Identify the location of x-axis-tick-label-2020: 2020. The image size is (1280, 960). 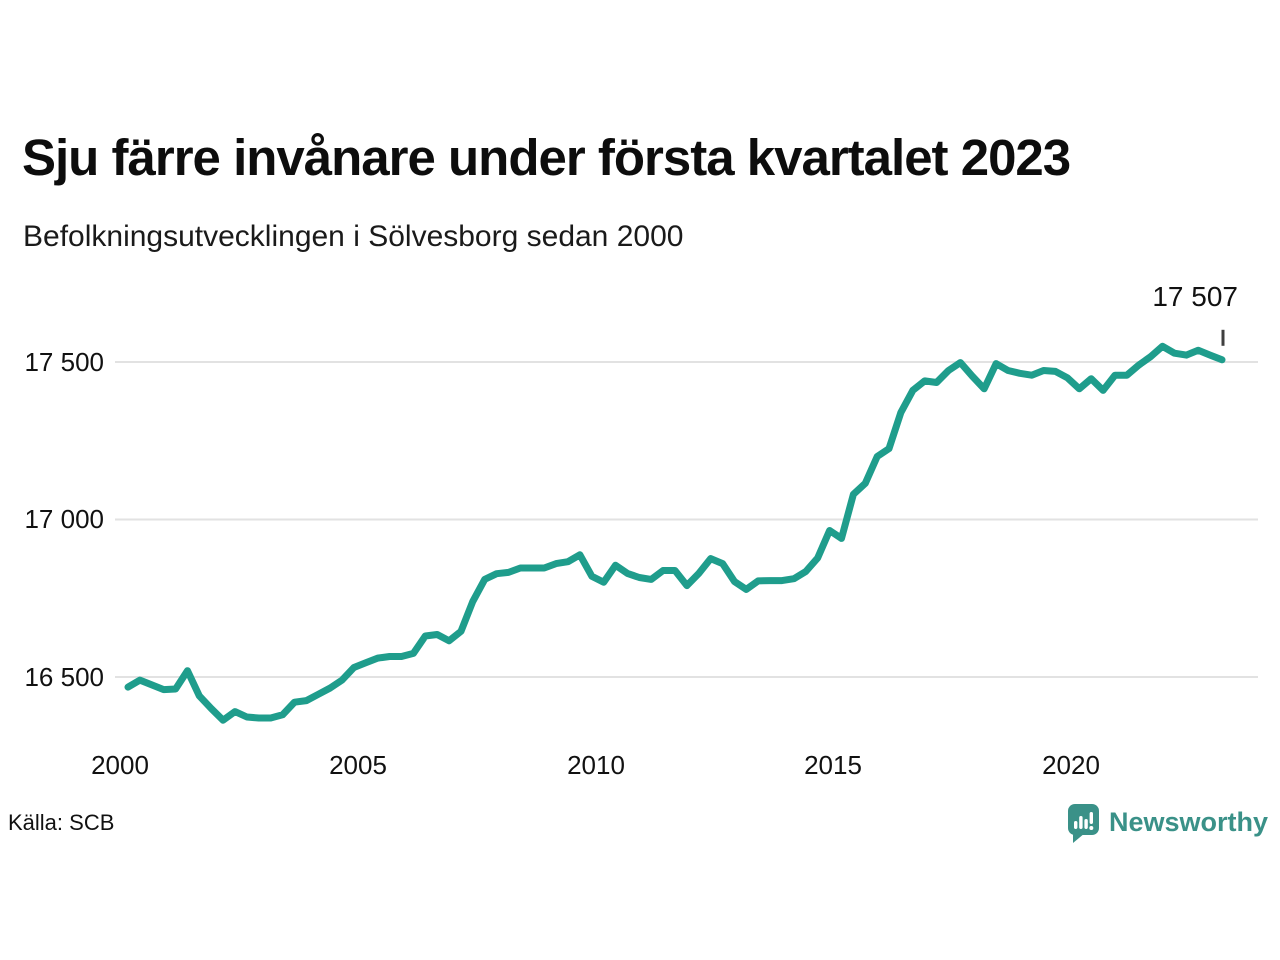
(1071, 765).